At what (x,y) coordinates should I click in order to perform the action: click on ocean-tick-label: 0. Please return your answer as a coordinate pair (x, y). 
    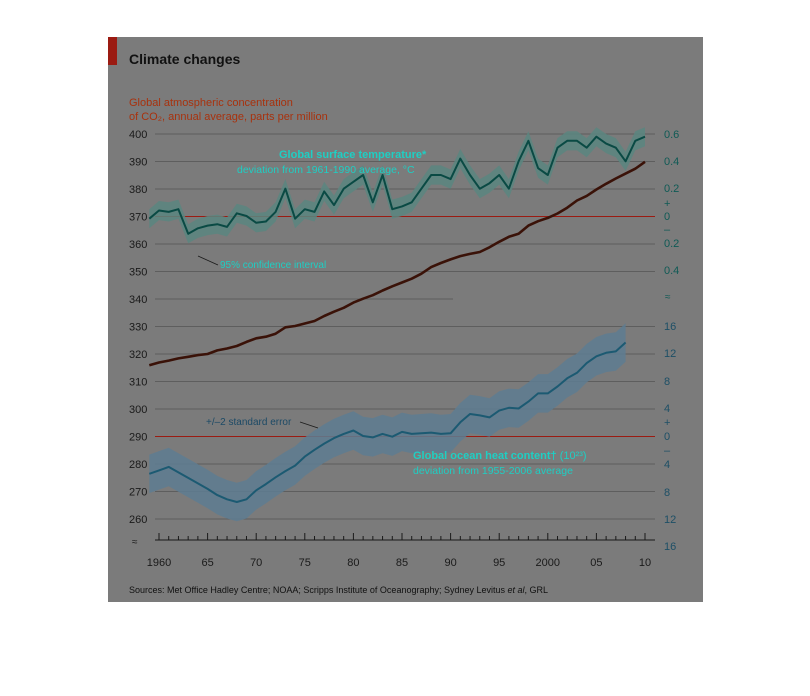
    Looking at the image, I should click on (667, 437).